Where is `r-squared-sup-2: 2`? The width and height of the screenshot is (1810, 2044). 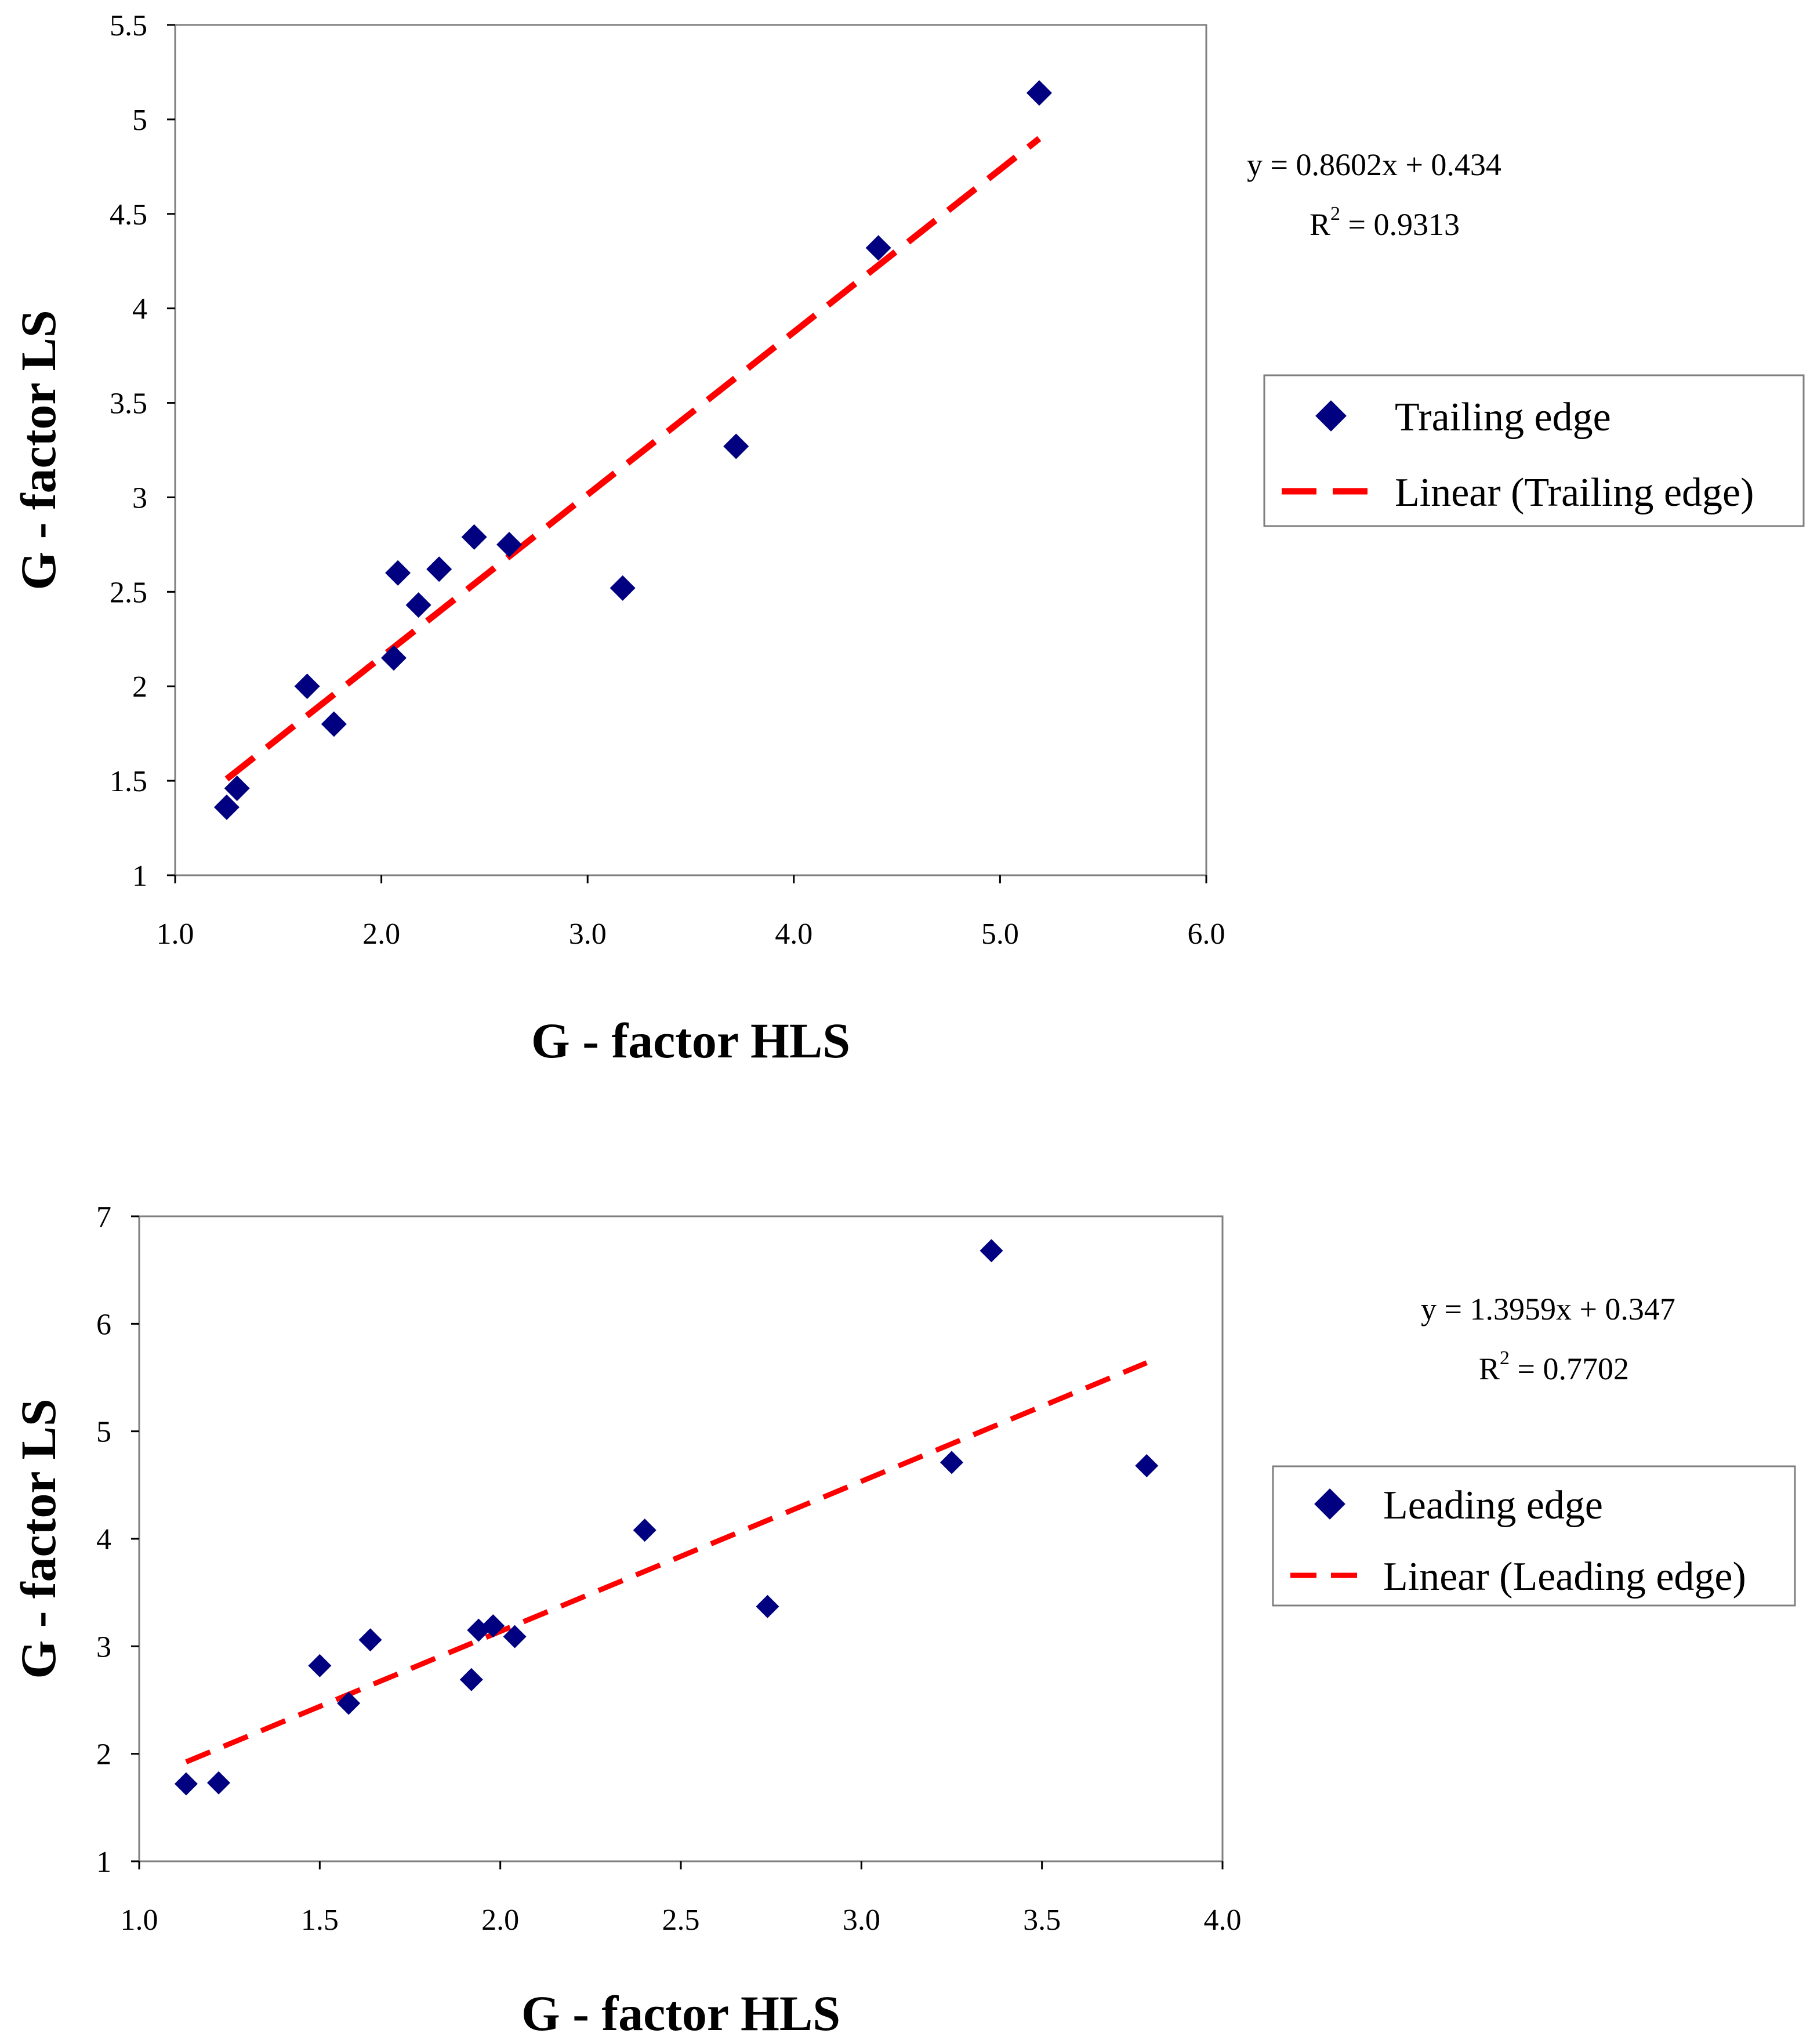 r-squared-sup-2: 2 is located at coordinates (1505, 1358).